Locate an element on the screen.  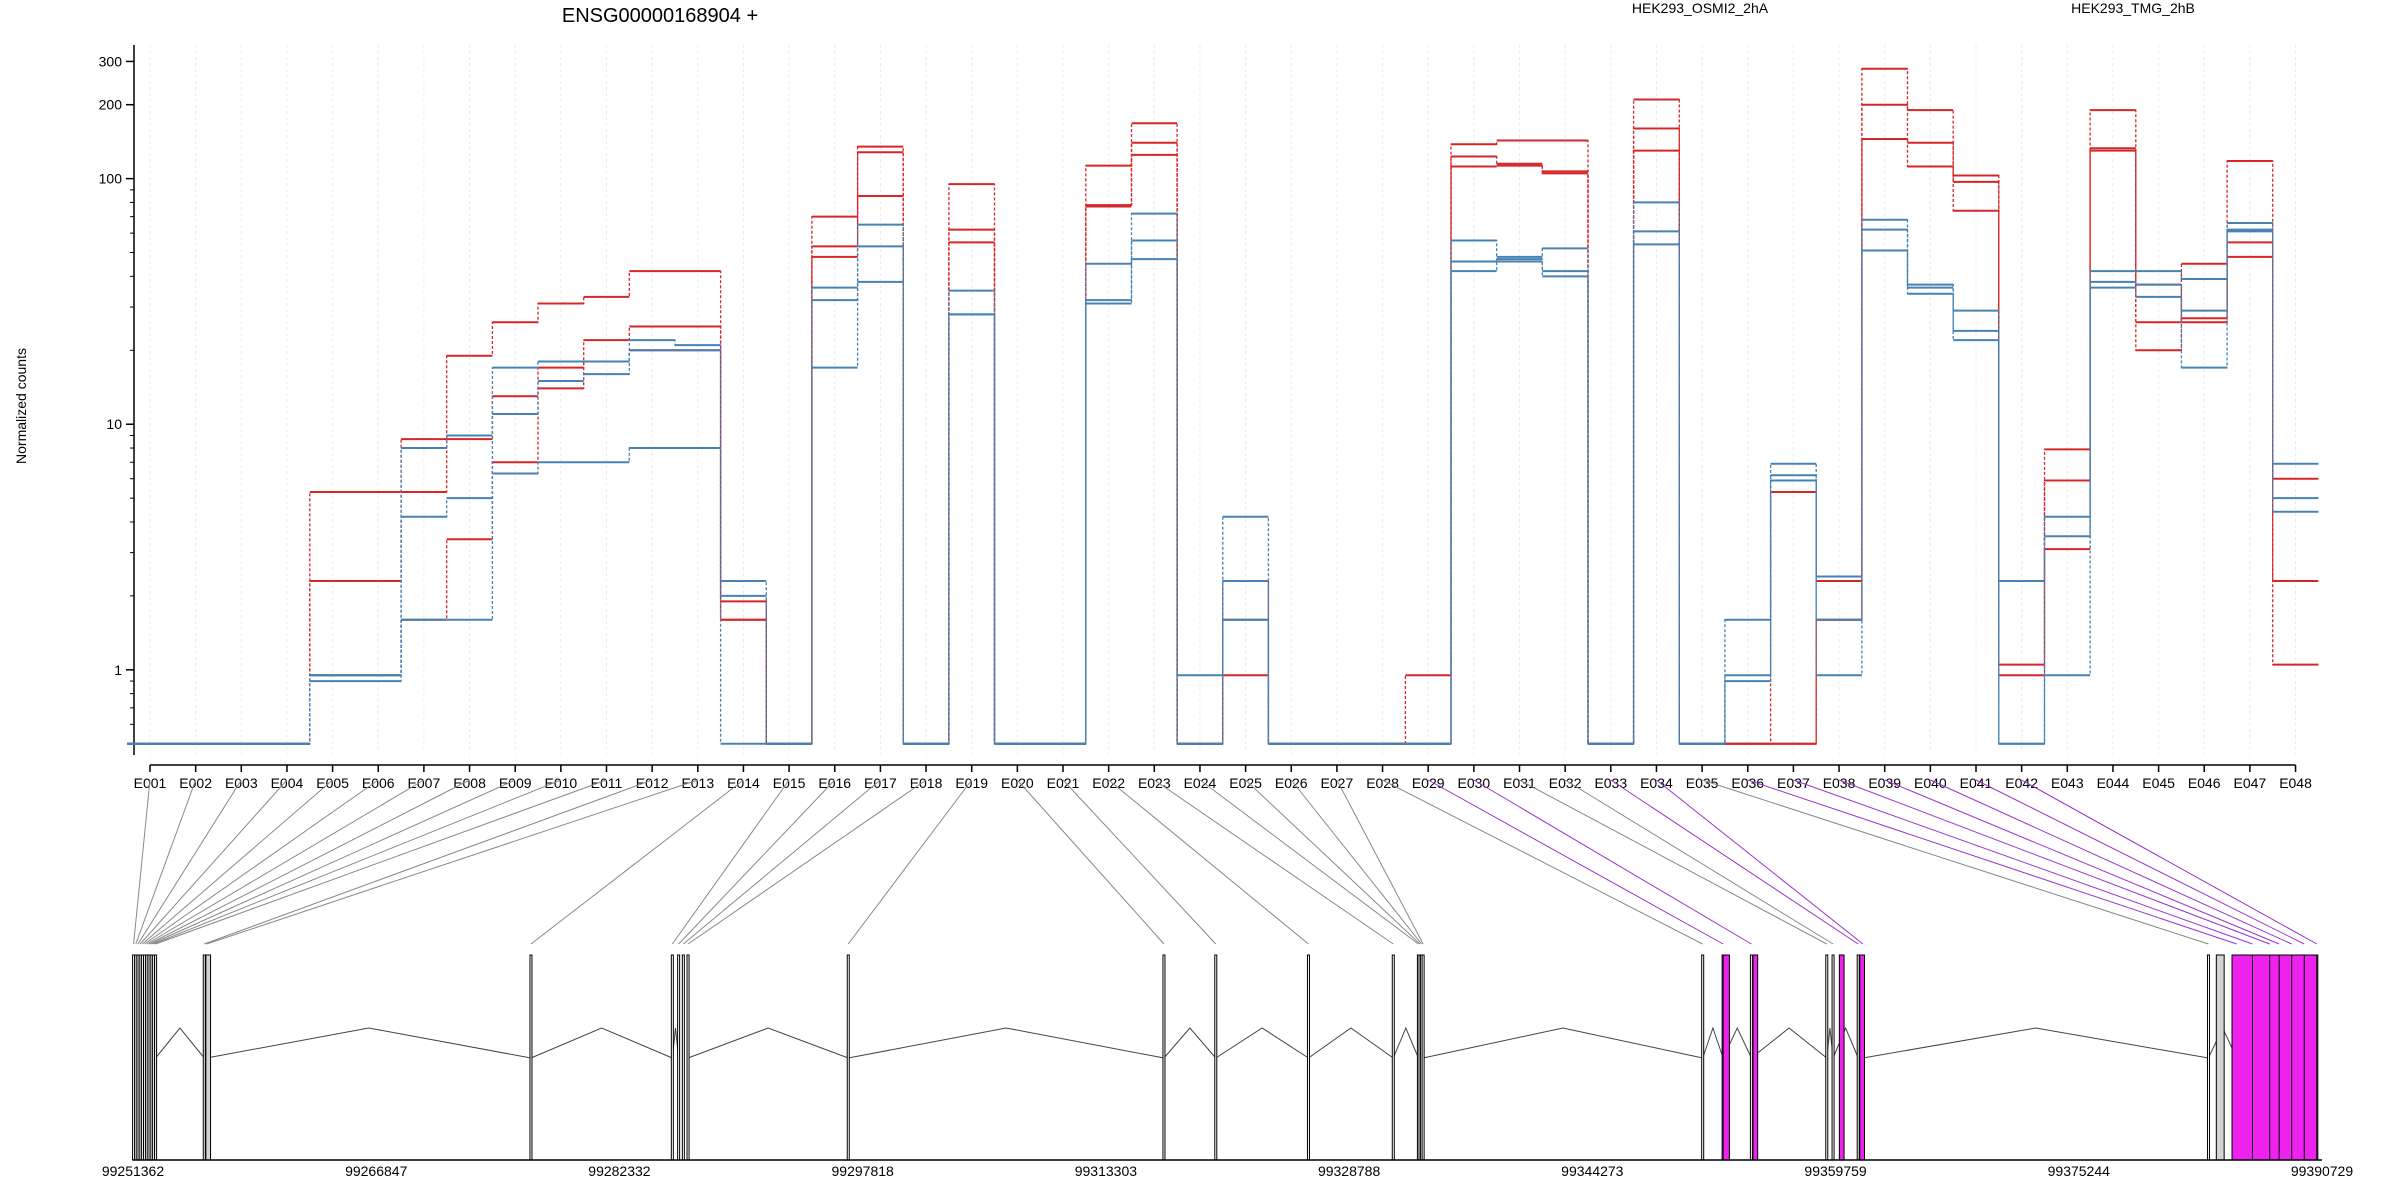
genomic-tick-label: 99297818 is located at coordinates (863, 1171).